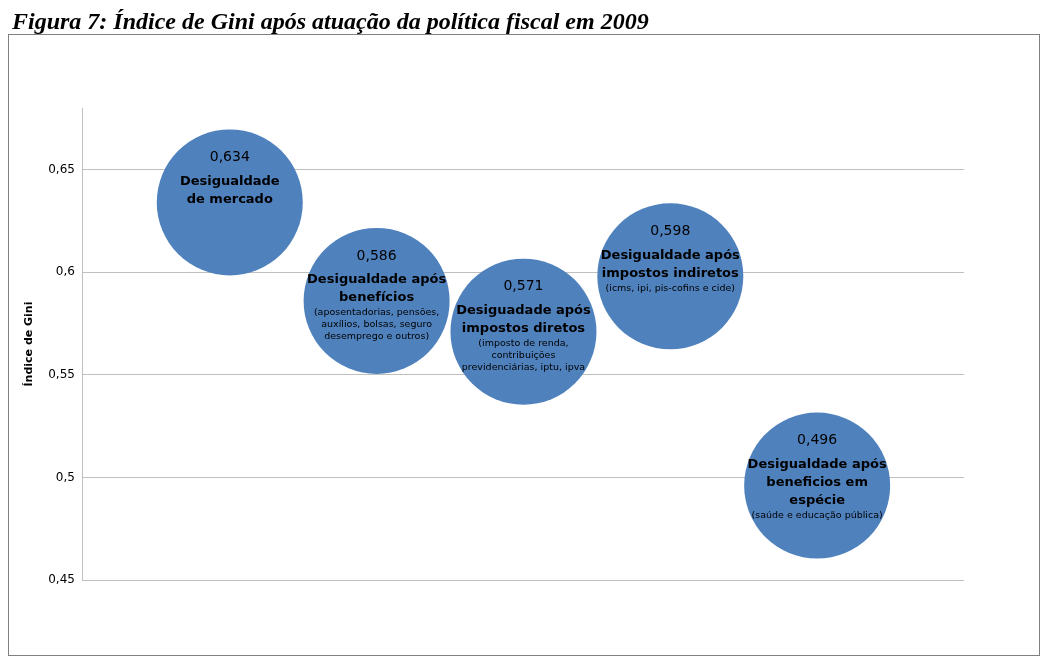 The height and width of the screenshot is (658, 1049). What do you see at coordinates (65, 476) in the screenshot?
I see `y-tick-label: 0,5` at bounding box center [65, 476].